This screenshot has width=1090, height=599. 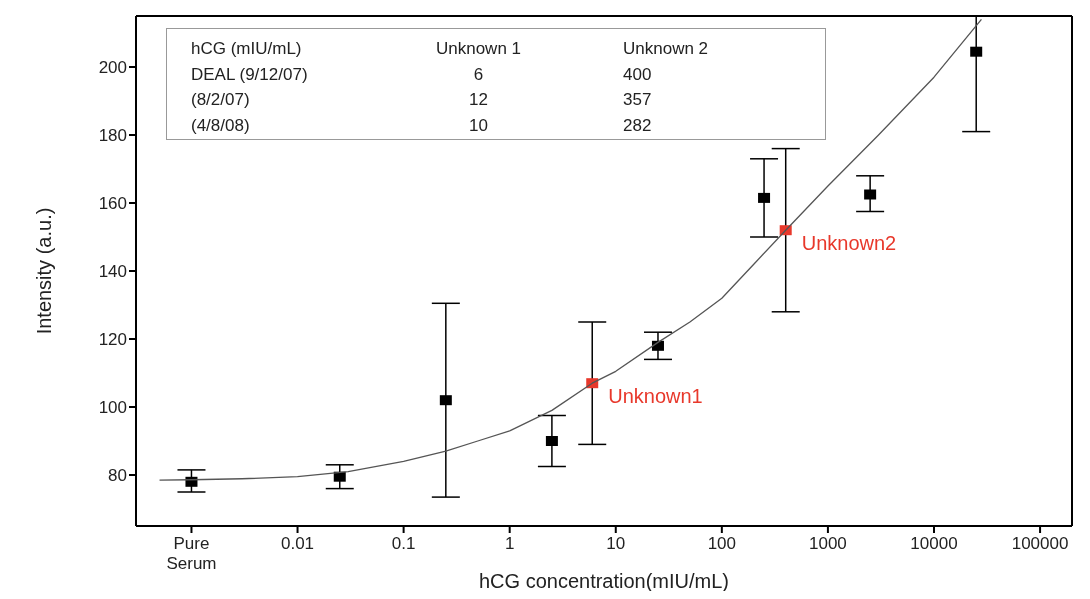 I want to click on y-tick-label: 200, so click(x=112, y=68).